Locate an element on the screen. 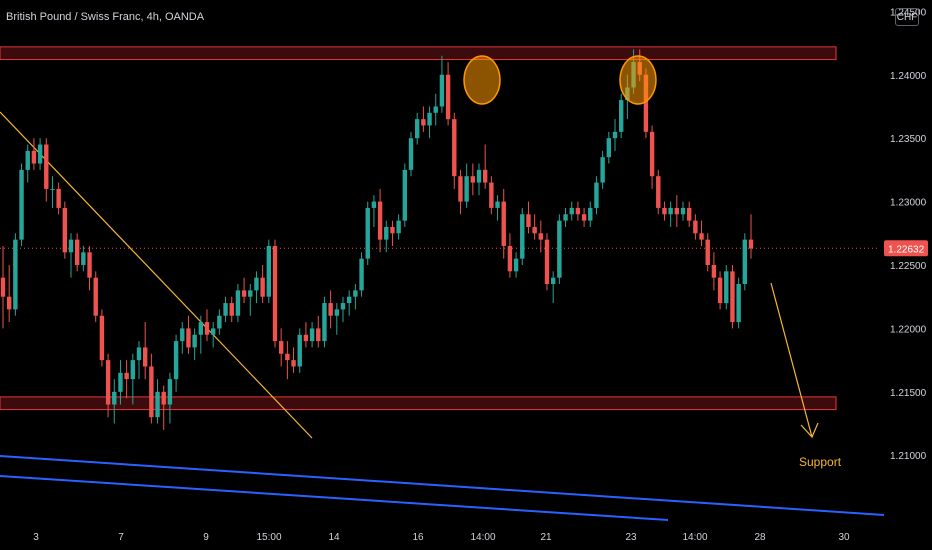 Image resolution: width=932 pixels, height=550 pixels. price-tick-label: 1.24000 is located at coordinates (908, 76).